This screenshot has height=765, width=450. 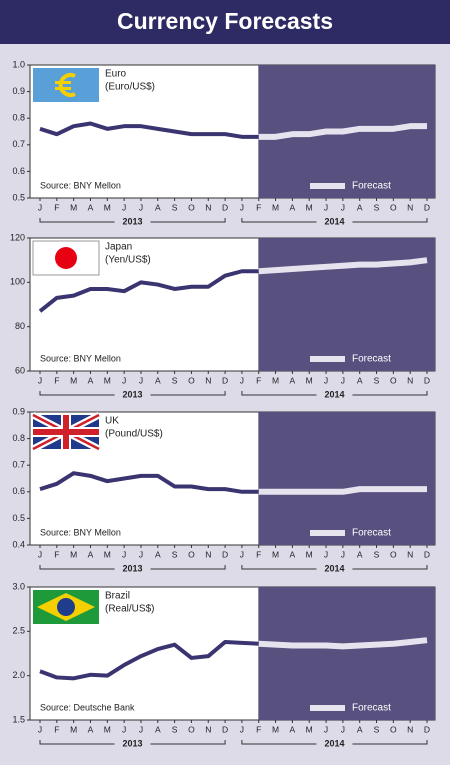 I want to click on source: Source: Deutsche Bank, so click(x=87, y=707).